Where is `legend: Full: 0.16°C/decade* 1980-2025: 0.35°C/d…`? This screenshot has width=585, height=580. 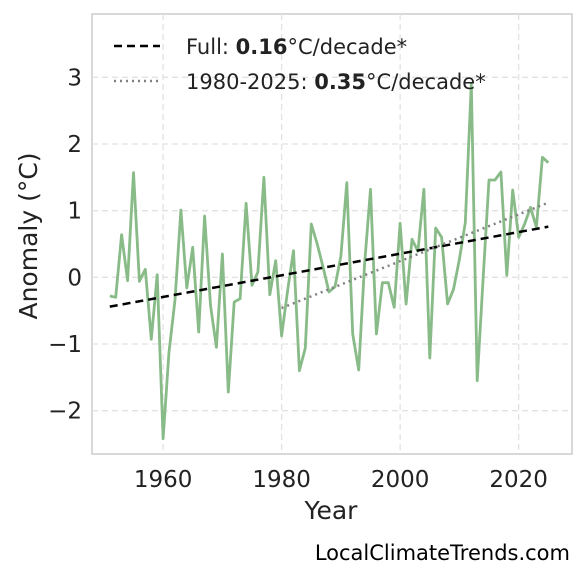 legend: Full: 0.16°C/decade* 1980-2025: 0.35°C/d… is located at coordinates (300, 64).